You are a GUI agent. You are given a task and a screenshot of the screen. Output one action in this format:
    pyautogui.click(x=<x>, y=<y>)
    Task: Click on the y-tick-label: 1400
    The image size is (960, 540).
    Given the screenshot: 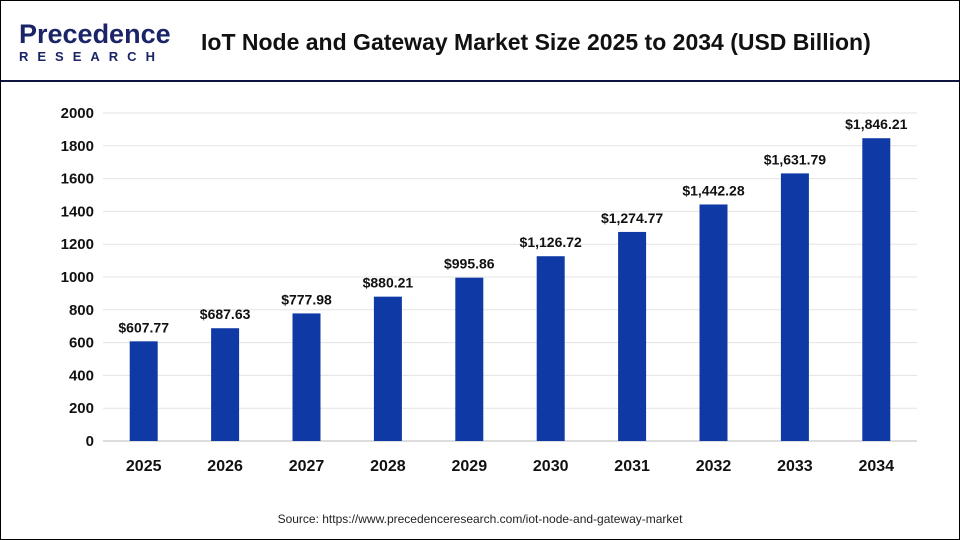 What is the action you would take?
    pyautogui.click(x=77, y=211)
    